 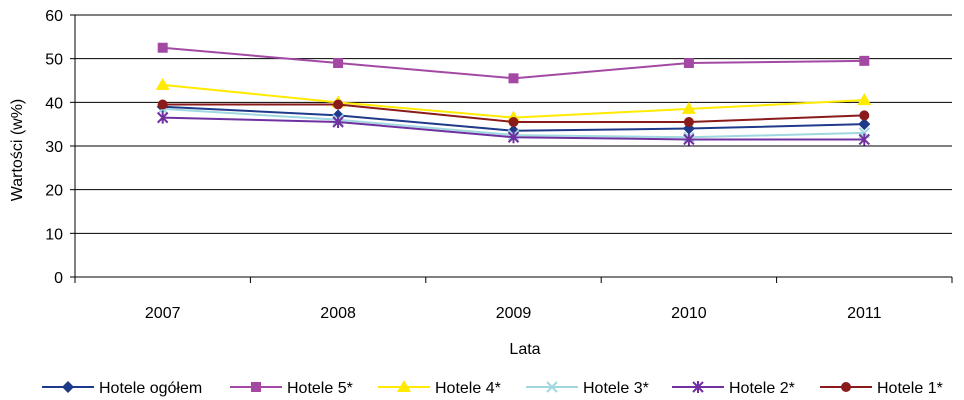 What do you see at coordinates (762, 388) in the screenshot?
I see `legend-label: Hotele 2*` at bounding box center [762, 388].